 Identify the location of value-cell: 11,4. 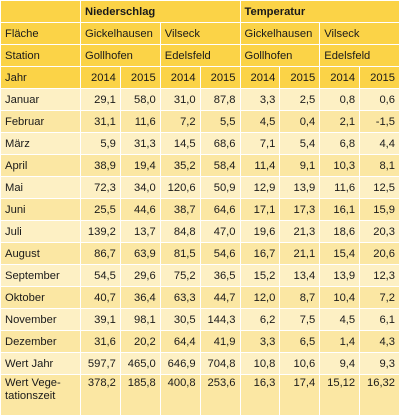
(260, 165).